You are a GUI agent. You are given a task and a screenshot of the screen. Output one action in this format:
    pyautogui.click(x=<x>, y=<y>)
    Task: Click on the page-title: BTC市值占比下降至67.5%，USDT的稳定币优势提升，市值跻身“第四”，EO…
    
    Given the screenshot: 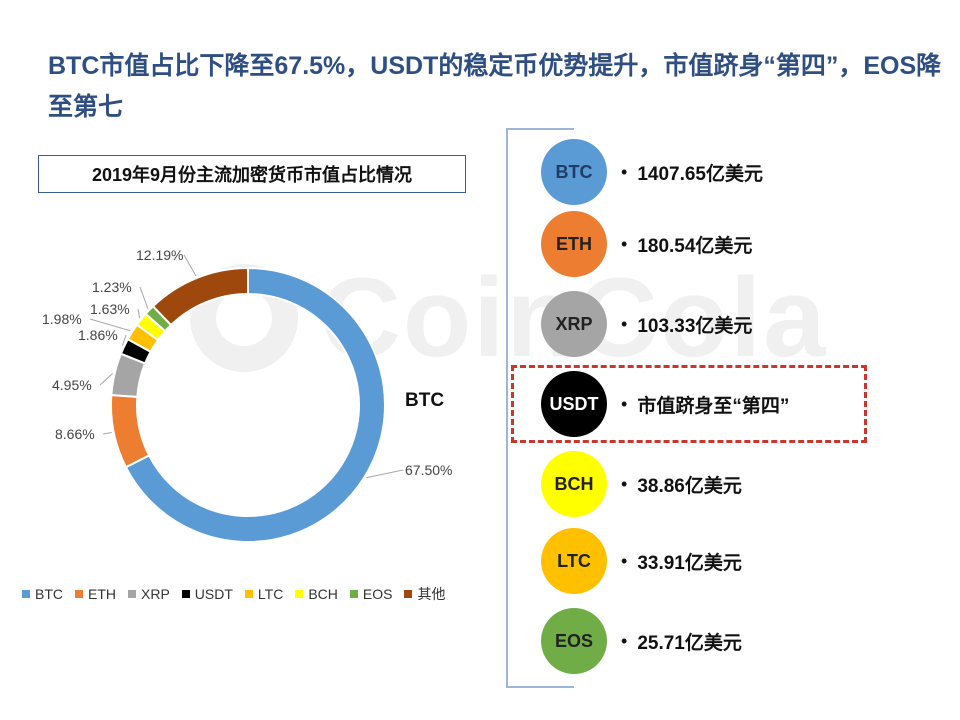 What is the action you would take?
    pyautogui.click(x=495, y=86)
    